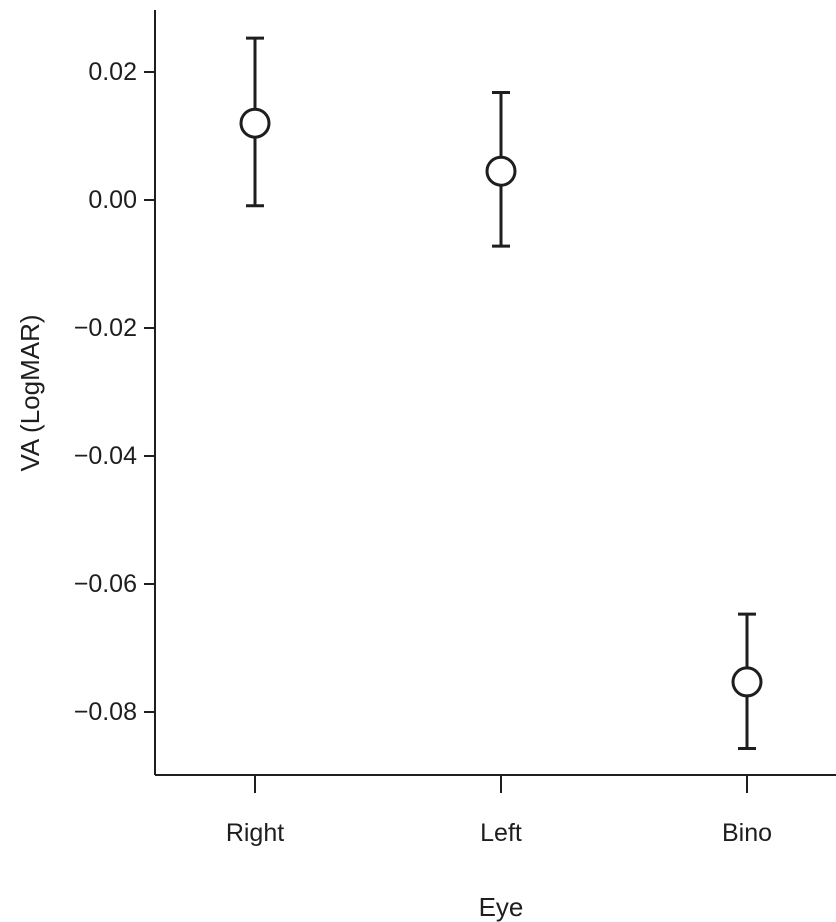  What do you see at coordinates (499, 811) in the screenshot?
I see `x-ticks: Right Left Bino` at bounding box center [499, 811].